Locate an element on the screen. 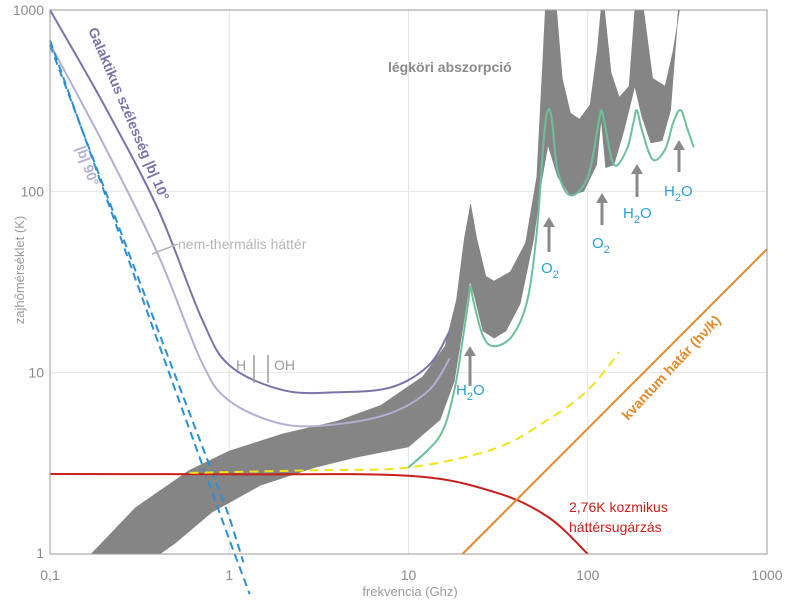 This screenshot has height=604, width=791. label-galactic-90: |b| 90° is located at coordinates (87, 166).